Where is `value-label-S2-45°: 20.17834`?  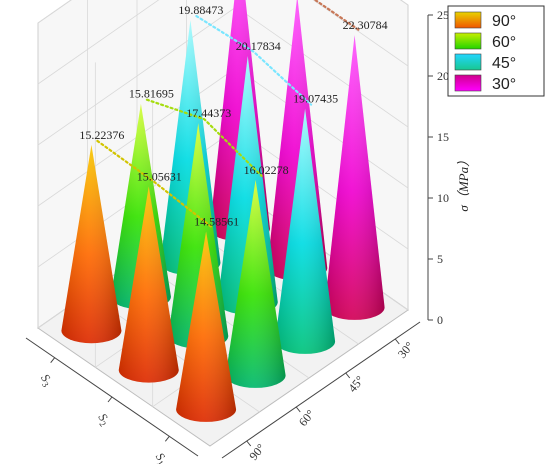 value-label-S2-45°: 20.17834 is located at coordinates (258, 46).